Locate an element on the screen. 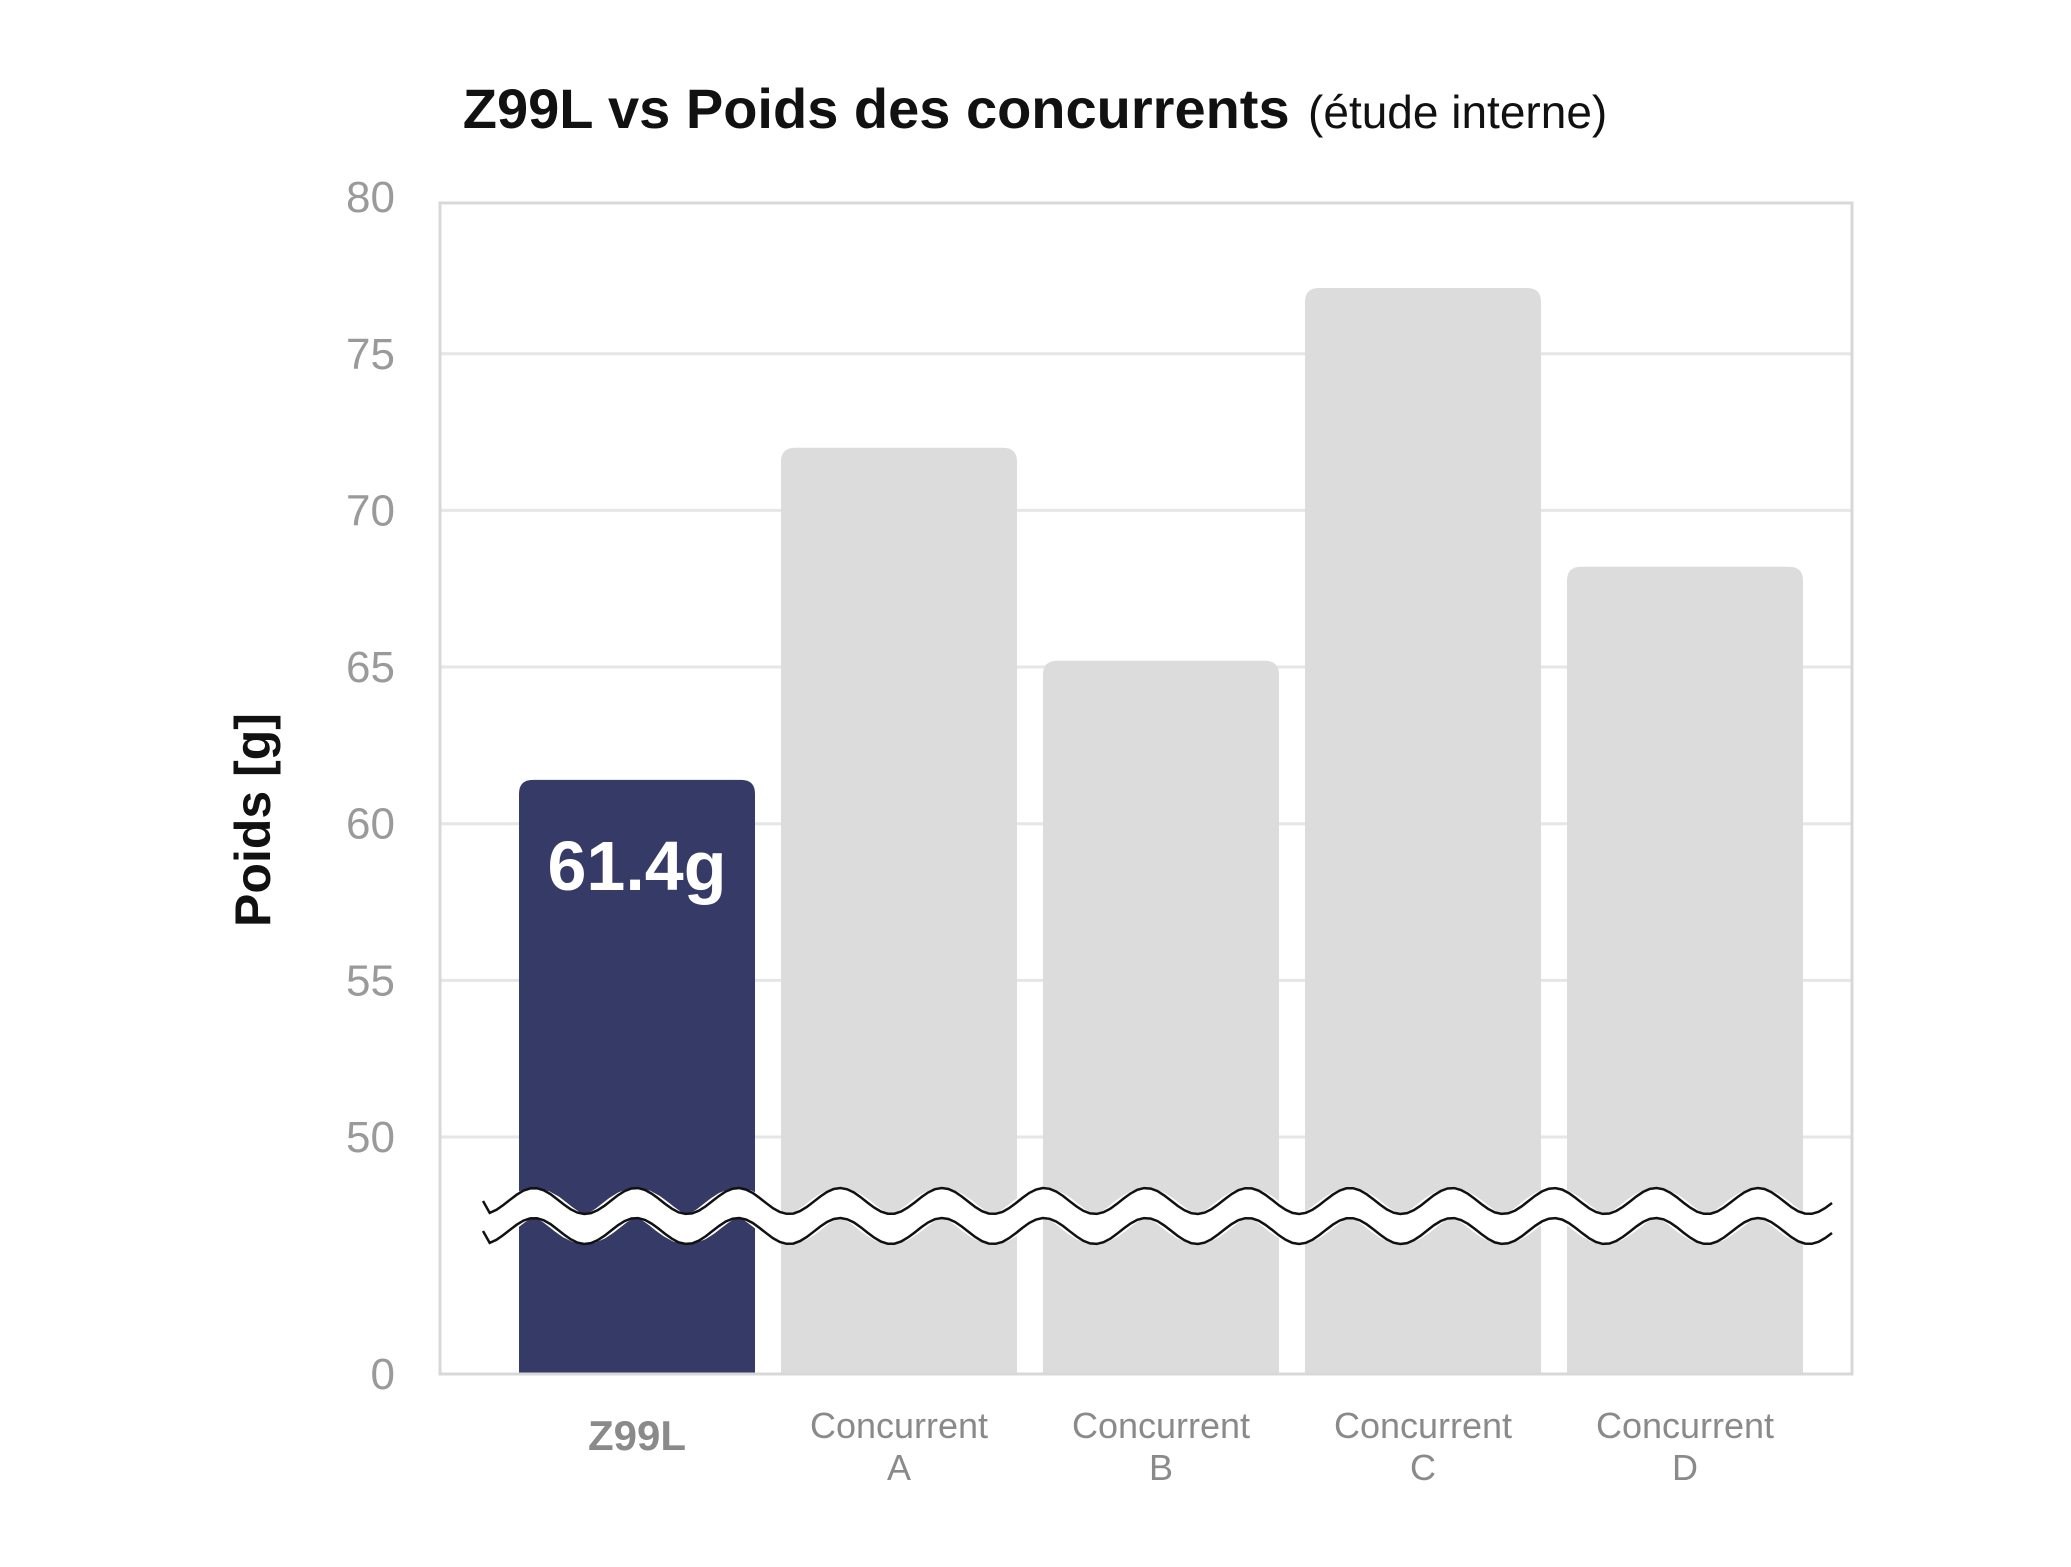  chart-title-main: Z99L vs Poids des concurrents is located at coordinates (876, 108).